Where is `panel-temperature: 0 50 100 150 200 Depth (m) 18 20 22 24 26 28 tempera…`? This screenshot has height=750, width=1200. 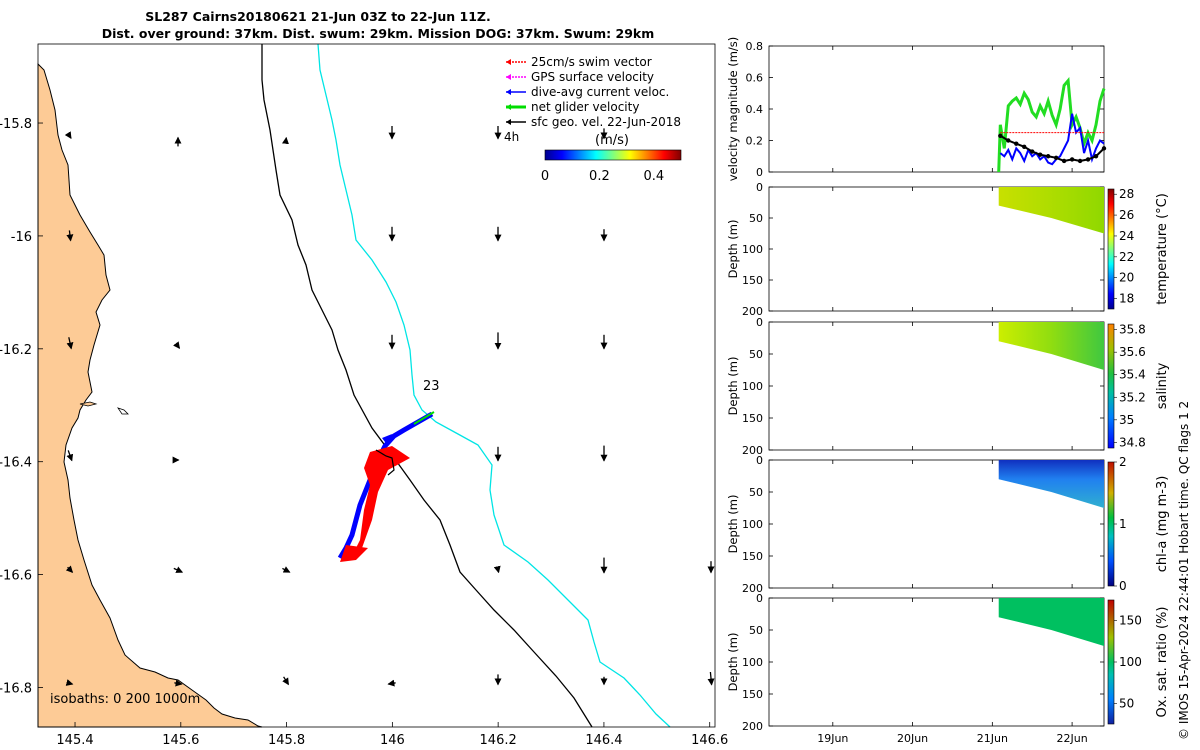
panel-temperature: 0 50 100 150 200 Depth (m) 18 20 22 24 26 28 tempera… is located at coordinates (948, 249).